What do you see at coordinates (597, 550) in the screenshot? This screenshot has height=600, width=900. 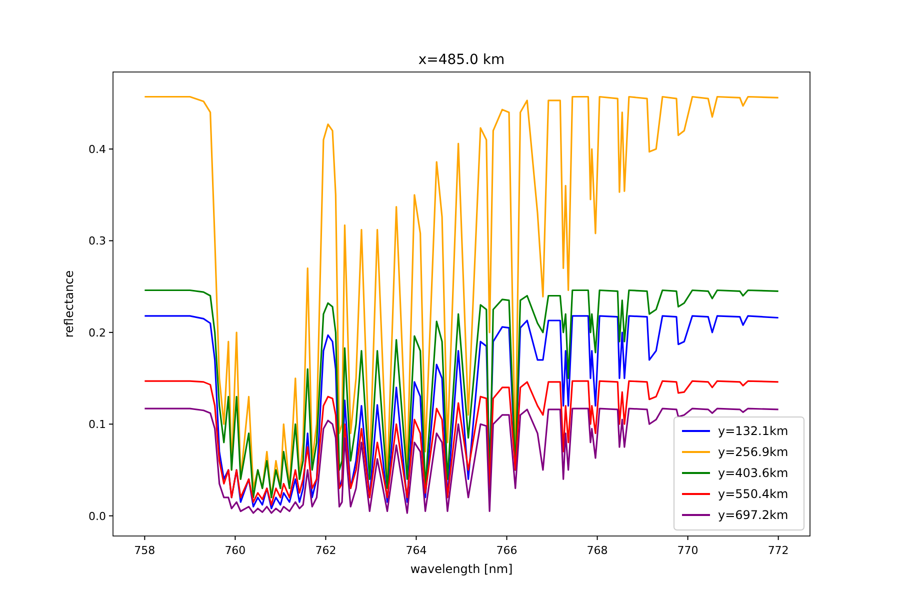 I see `x-tick-label: 768` at bounding box center [597, 550].